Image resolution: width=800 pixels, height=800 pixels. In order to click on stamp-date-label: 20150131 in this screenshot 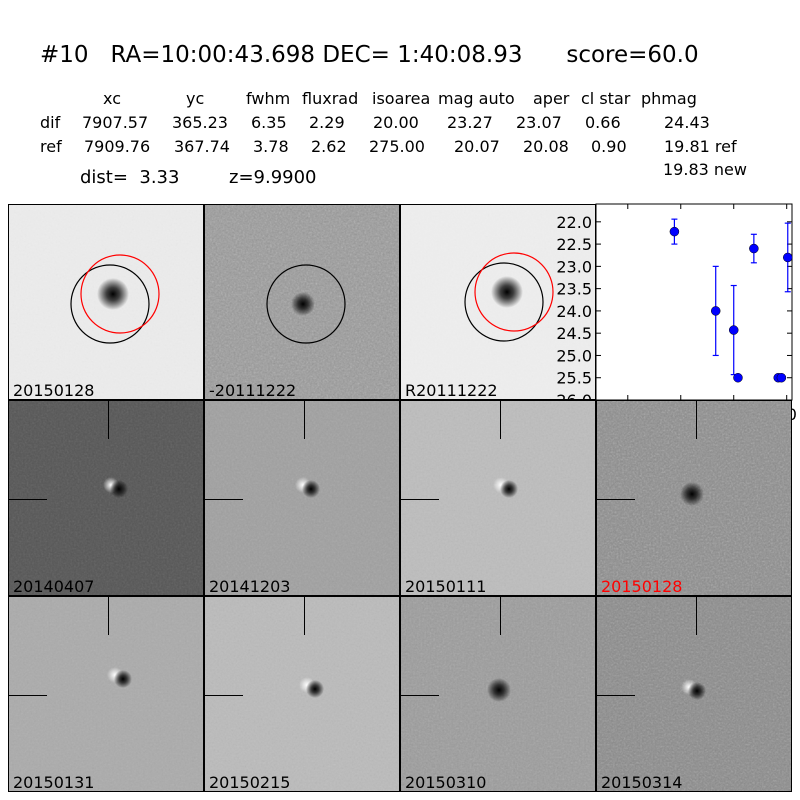, I will do `click(54, 782)`.